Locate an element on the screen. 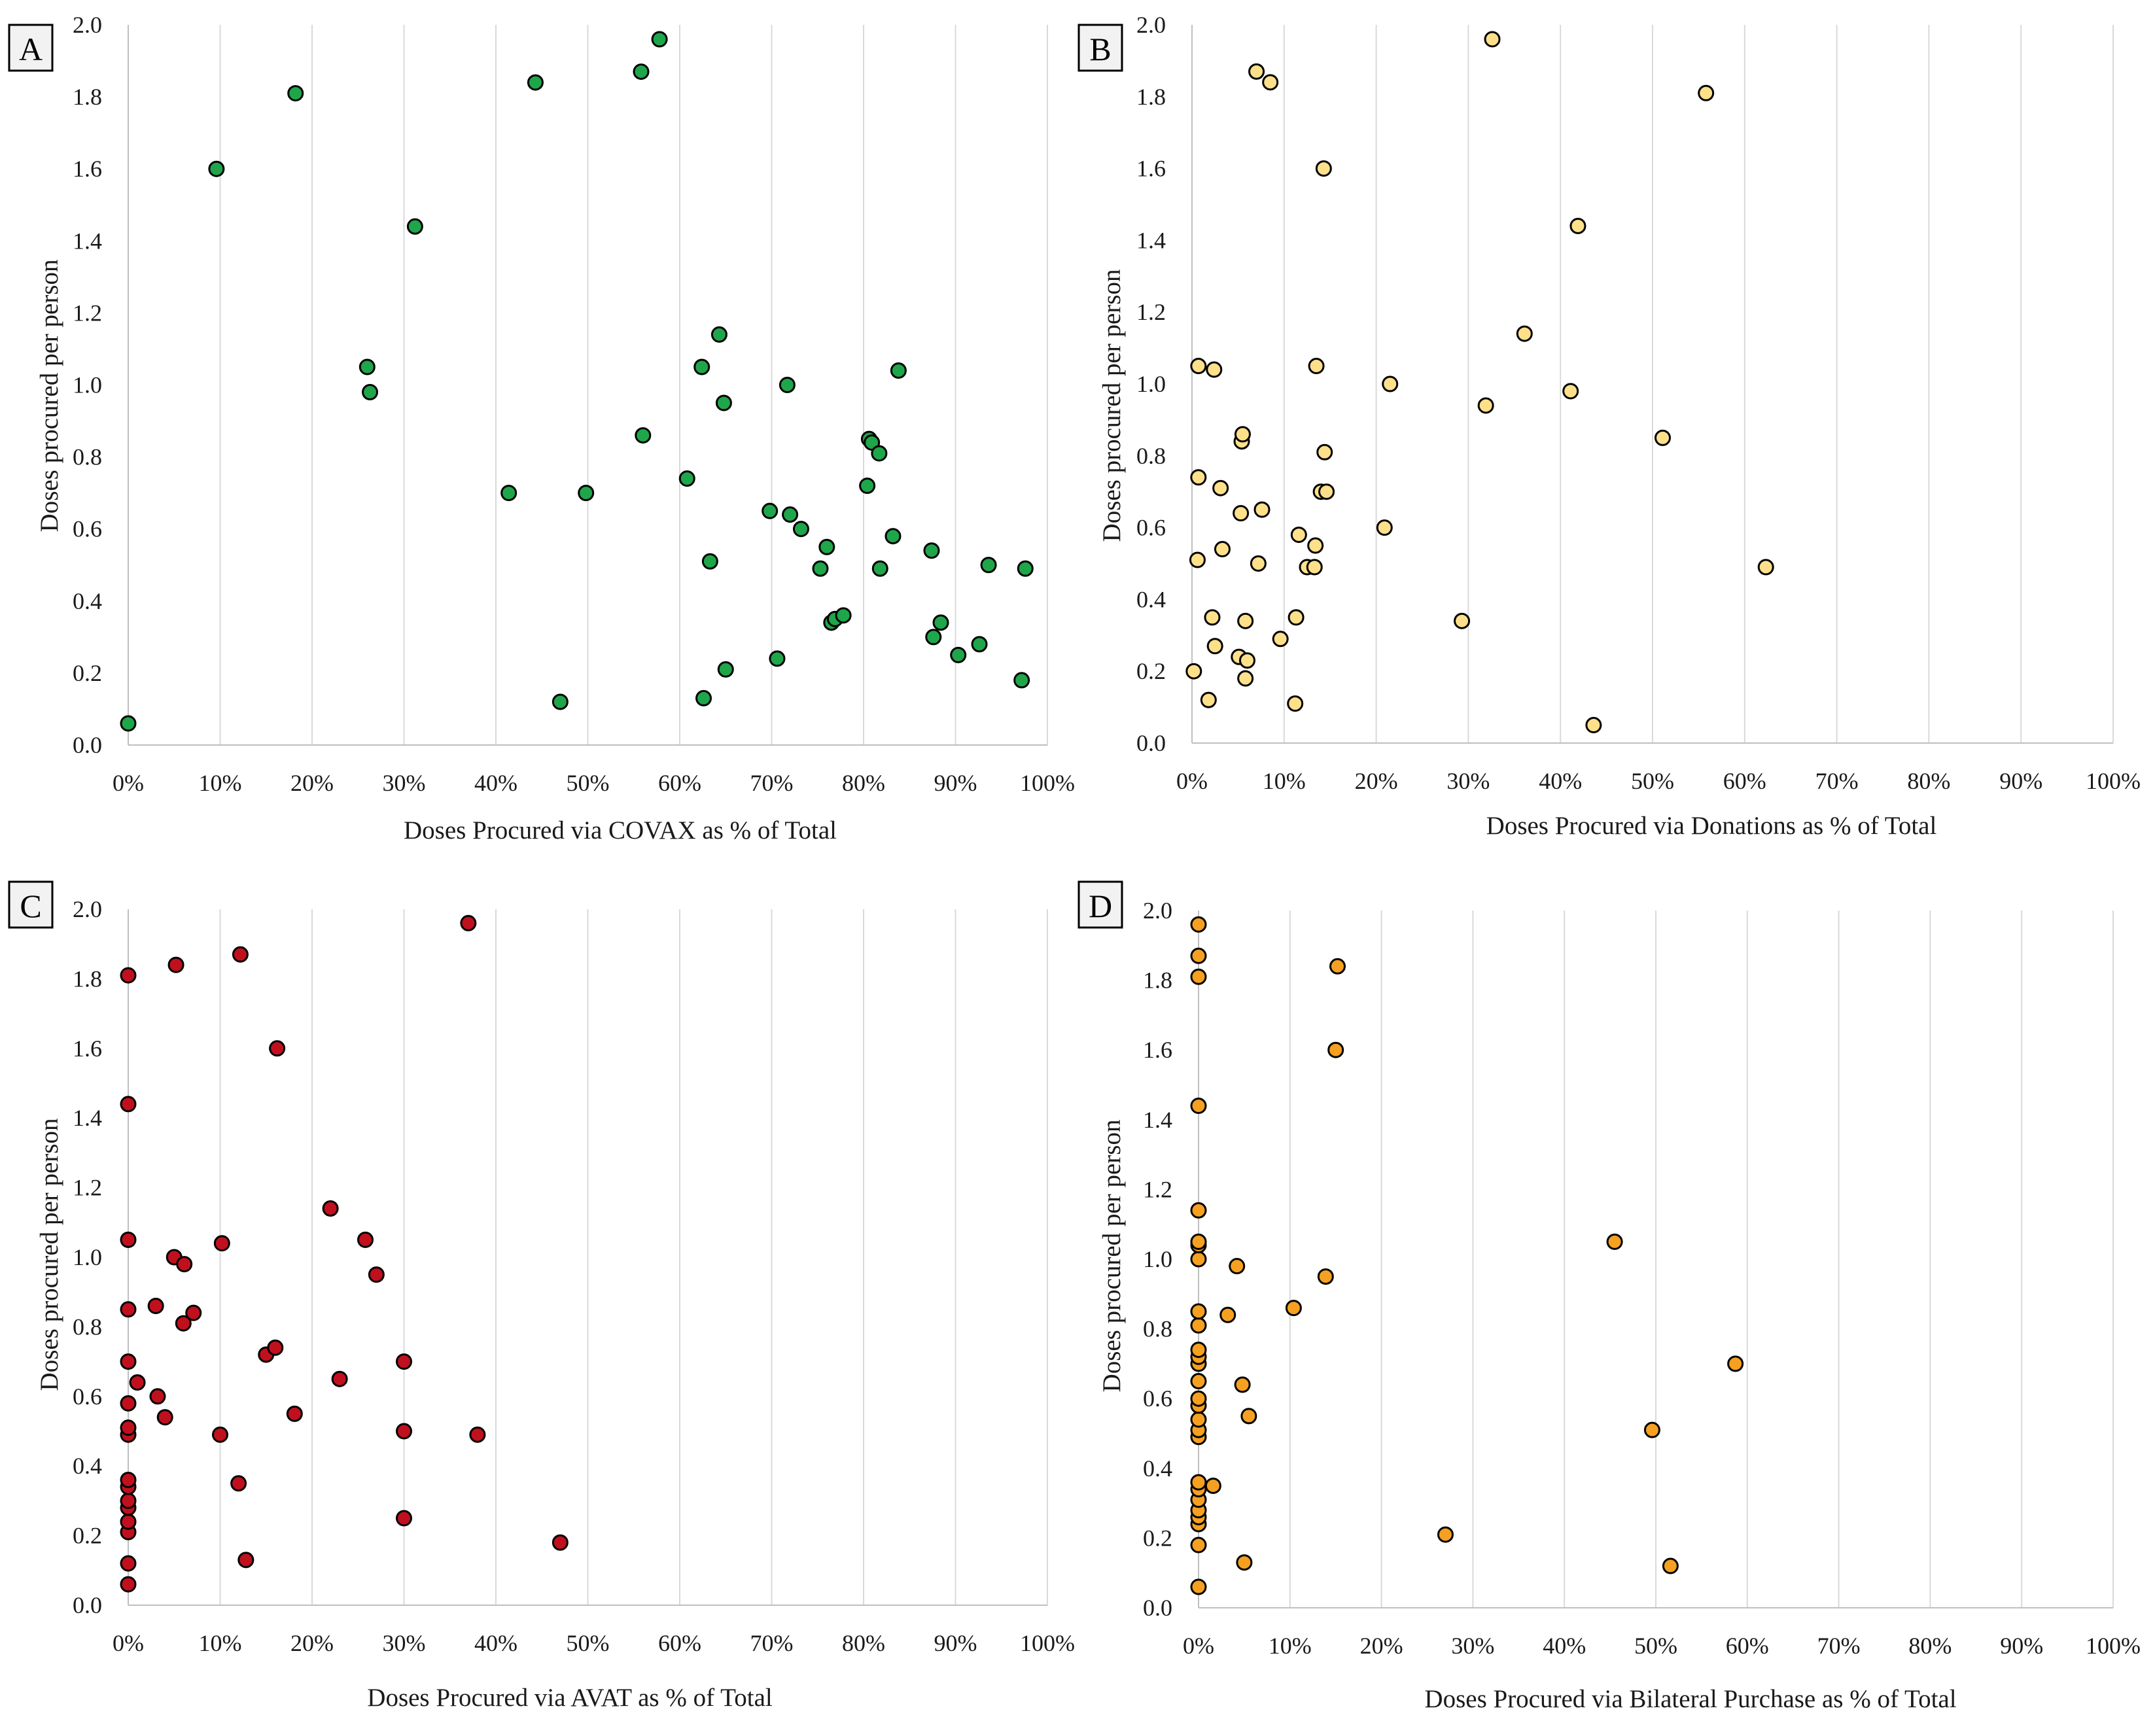  y-tick-label-c: 1.2 is located at coordinates (87, 1188).